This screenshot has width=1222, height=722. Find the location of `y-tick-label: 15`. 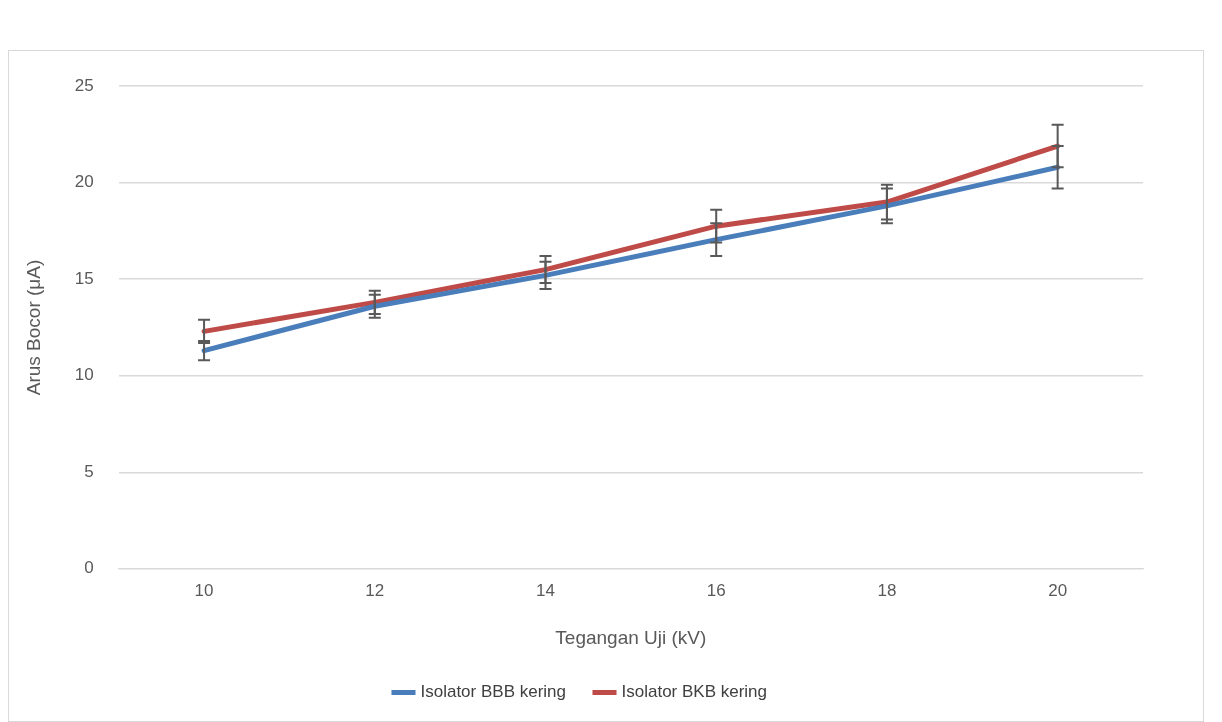

y-tick-label: 15 is located at coordinates (84, 278).